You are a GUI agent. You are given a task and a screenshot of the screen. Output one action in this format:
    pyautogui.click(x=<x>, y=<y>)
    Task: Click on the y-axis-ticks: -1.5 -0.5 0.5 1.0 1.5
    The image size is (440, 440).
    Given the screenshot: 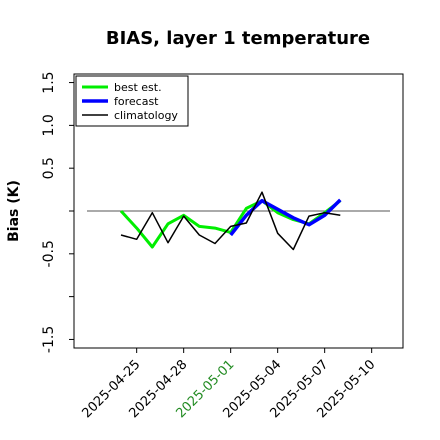 What is the action you would take?
    pyautogui.click(x=57, y=212)
    